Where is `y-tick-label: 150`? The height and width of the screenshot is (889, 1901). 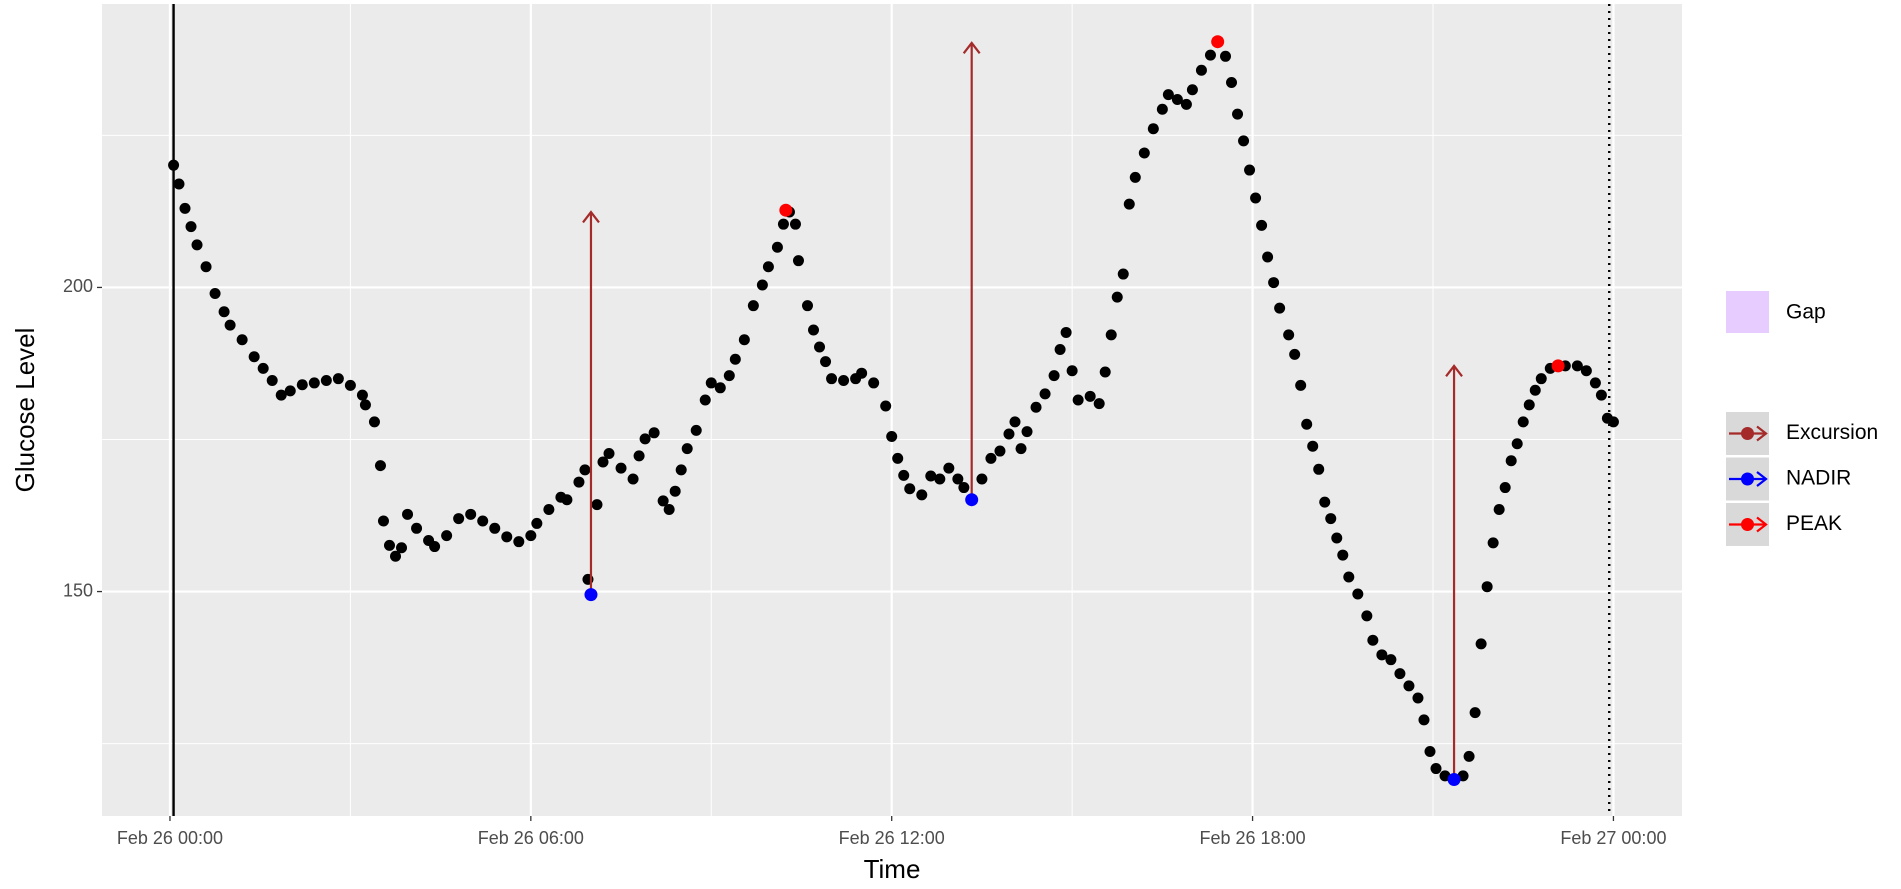
y-tick-label: 150 is located at coordinates (78, 590).